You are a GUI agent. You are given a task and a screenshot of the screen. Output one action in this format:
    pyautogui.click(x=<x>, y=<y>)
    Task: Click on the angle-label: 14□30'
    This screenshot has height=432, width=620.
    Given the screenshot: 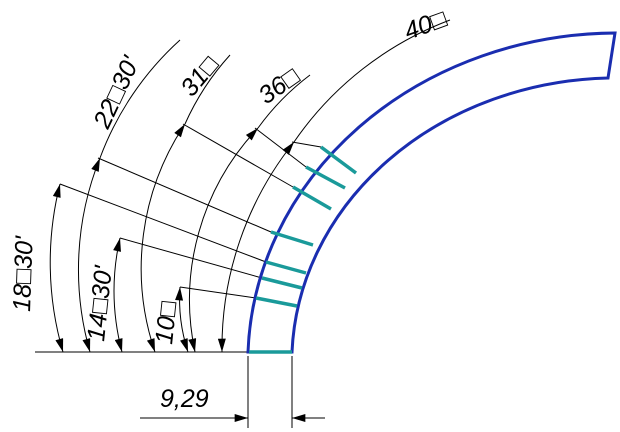 What is the action you would take?
    pyautogui.click(x=100, y=302)
    